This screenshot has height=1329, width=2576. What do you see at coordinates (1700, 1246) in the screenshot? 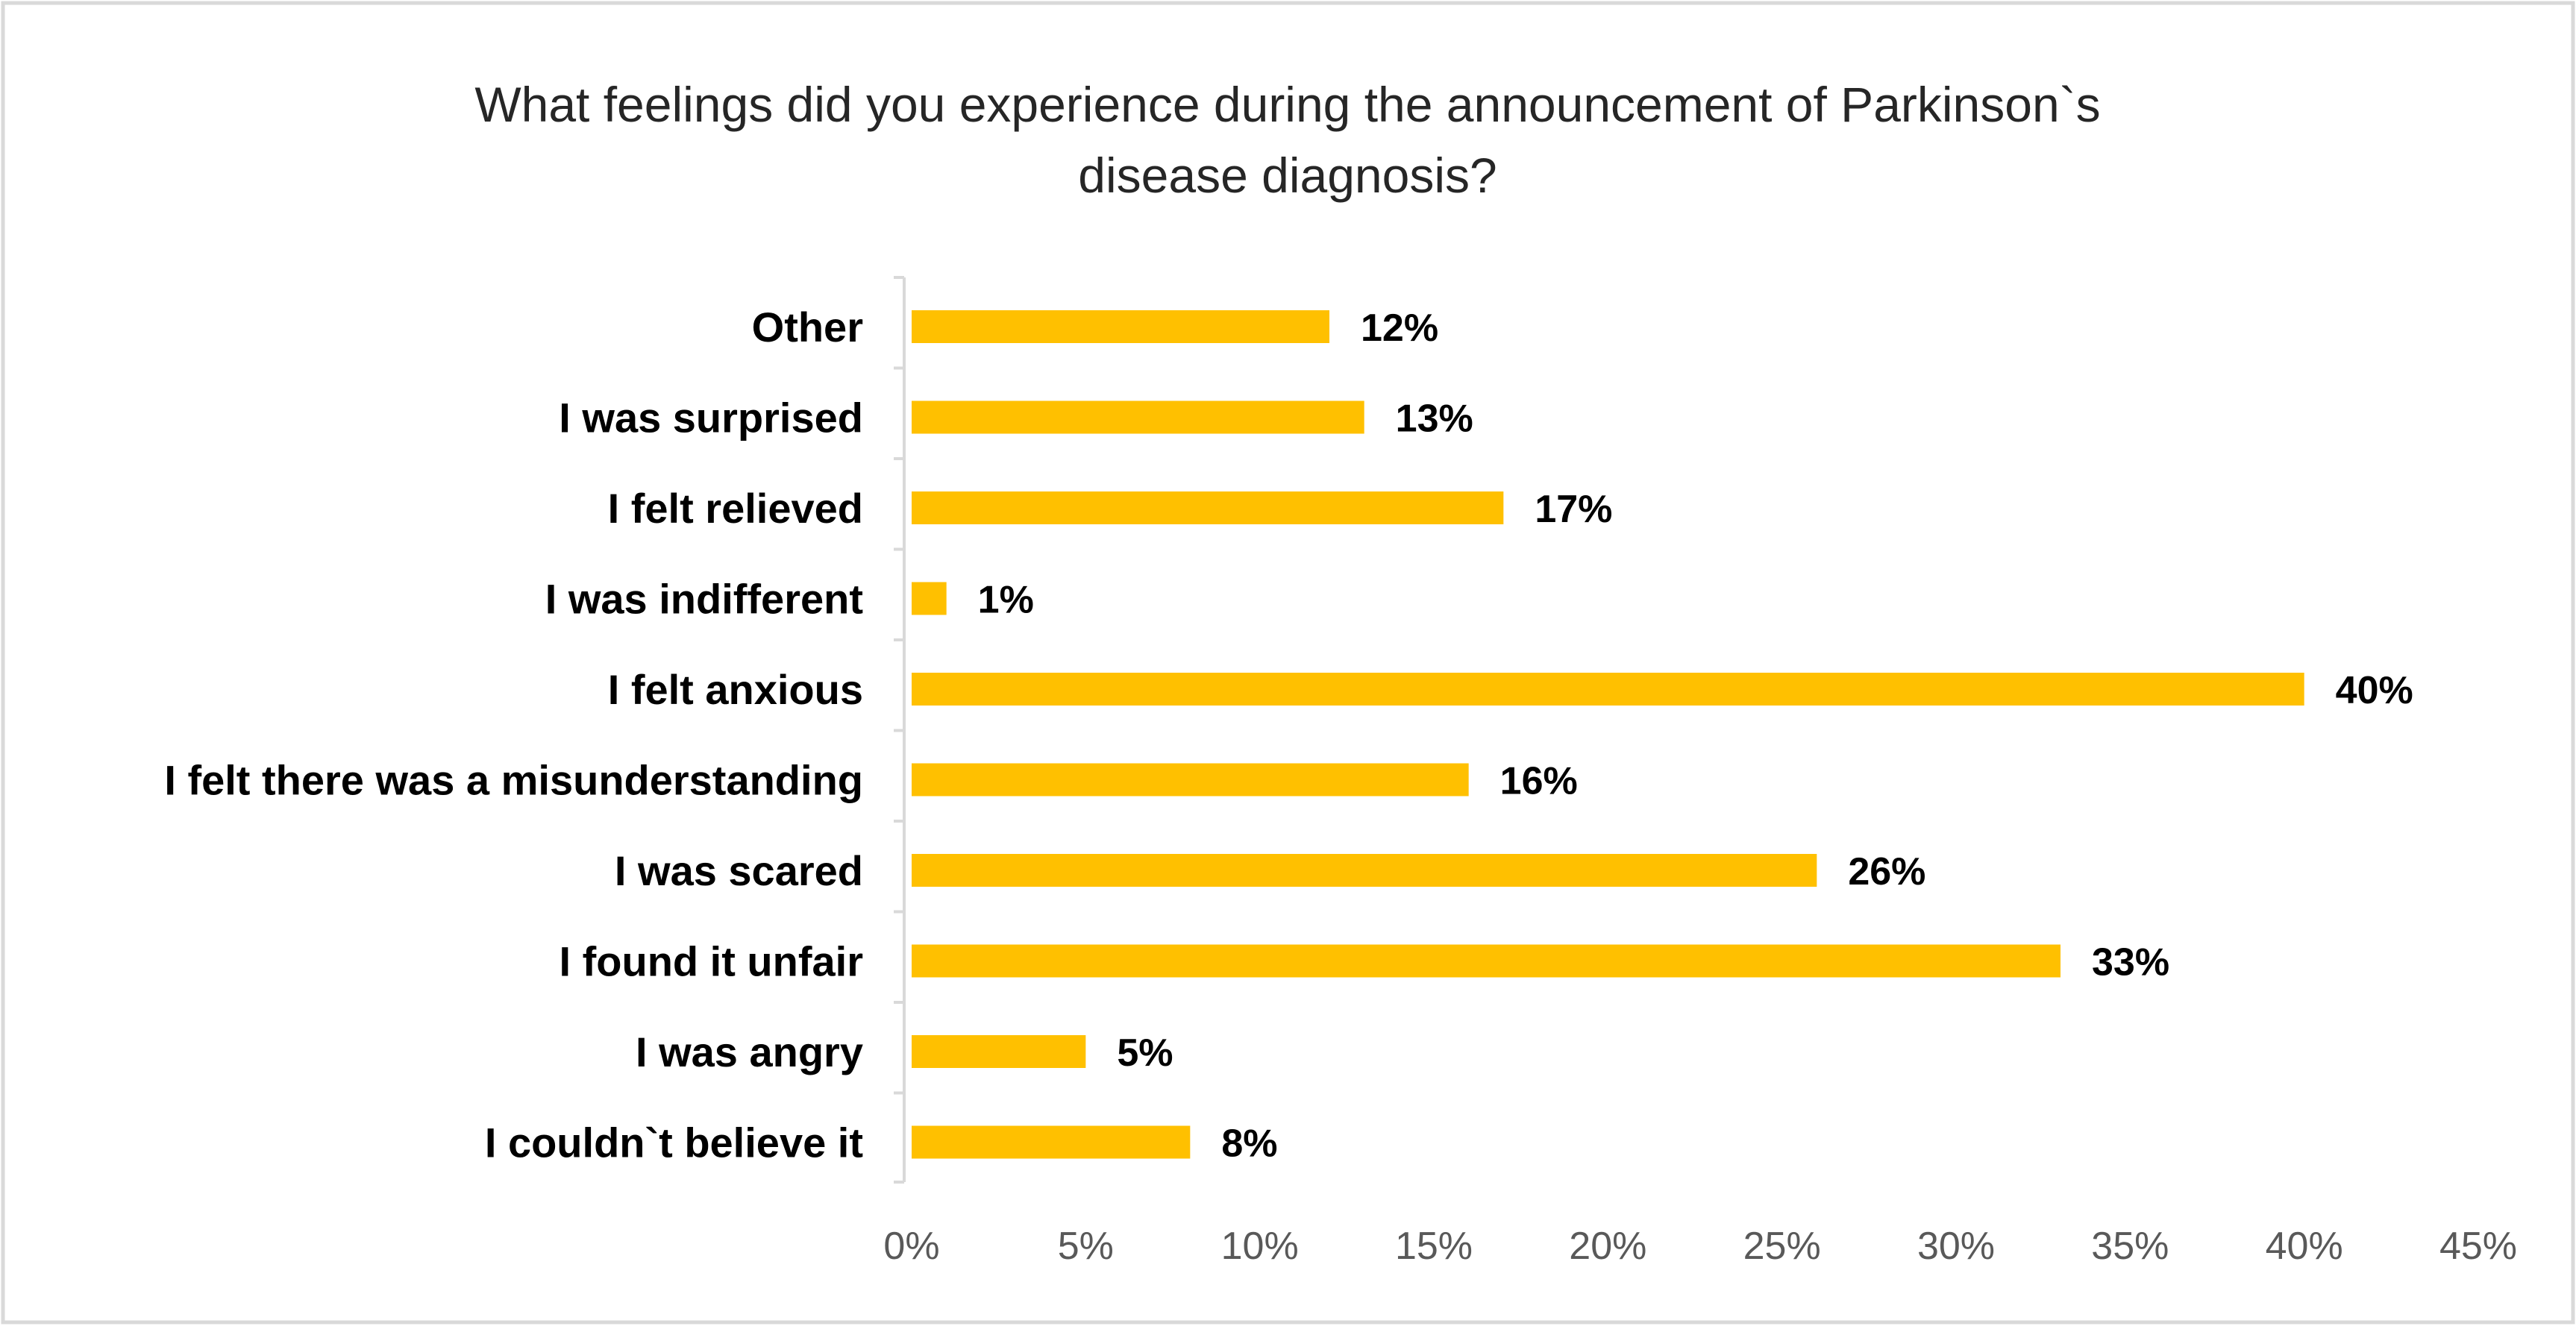
I see `x-axis-tick-labels: 0% 5% 10% 15% 20% 25% 30% 35% 40% 45%` at bounding box center [1700, 1246].